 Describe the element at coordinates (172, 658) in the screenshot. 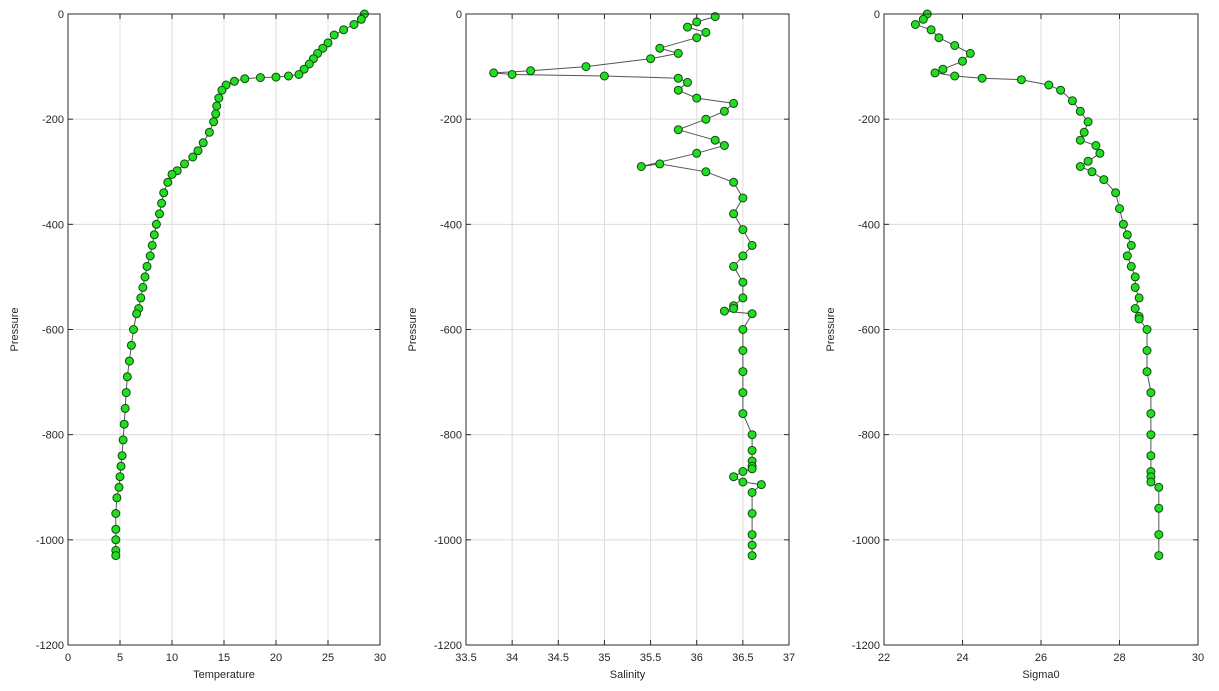

I see `temperature-x-tick-label: 10` at that location.